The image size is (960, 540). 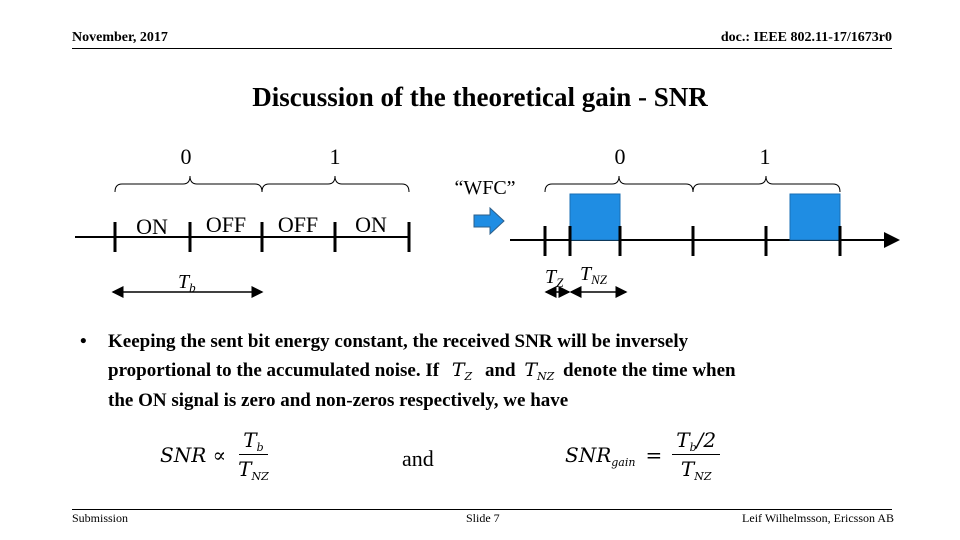 I want to click on footer-slide-number: Slide 7, so click(x=483, y=518).